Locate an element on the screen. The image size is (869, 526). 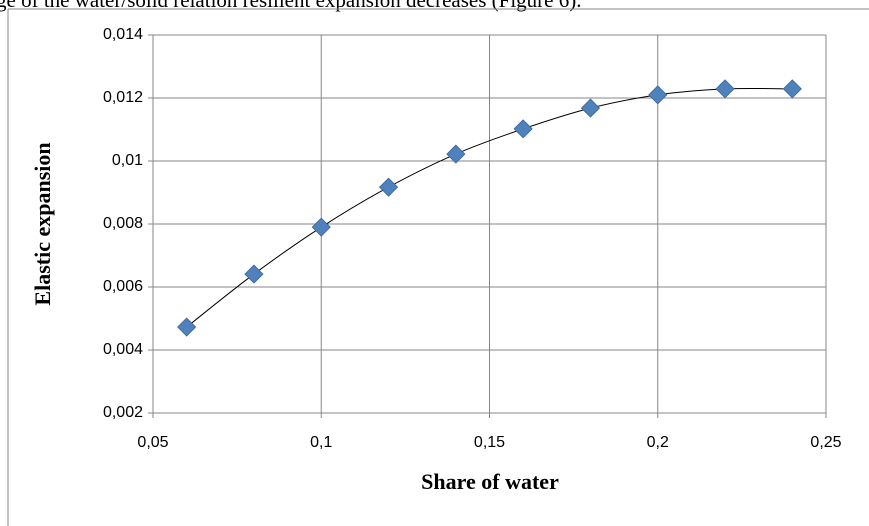
y-tick-label: 0,012 is located at coordinates (123, 97).